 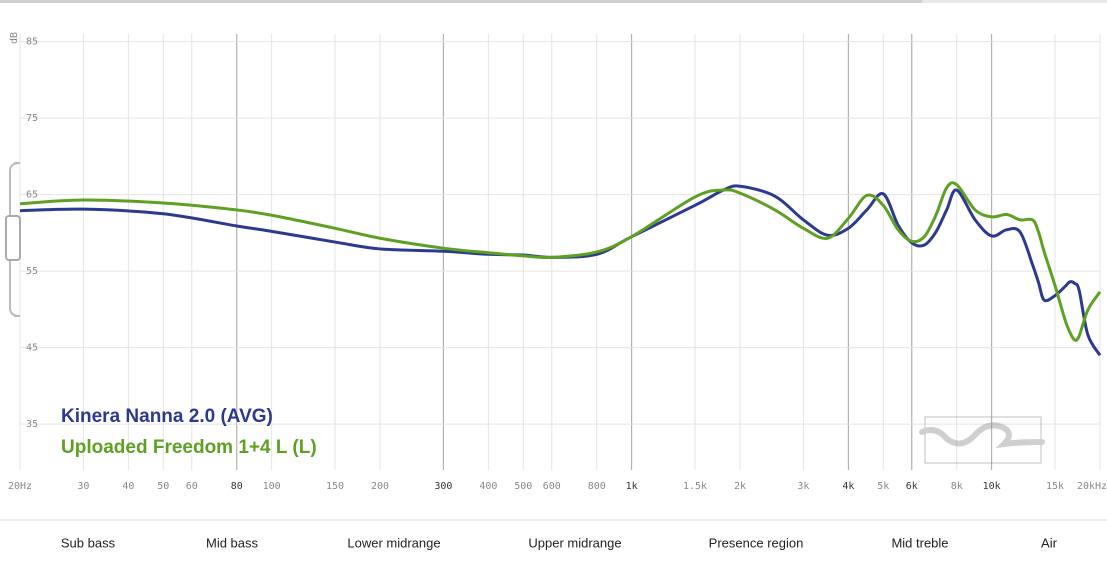 I want to click on band-label: Air, so click(x=1049, y=542).